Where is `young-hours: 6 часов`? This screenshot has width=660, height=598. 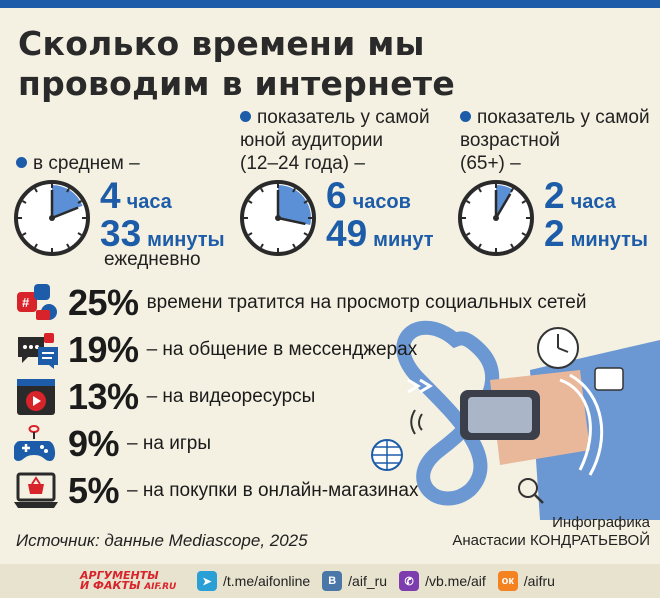
young-hours: 6 часов is located at coordinates (368, 195).